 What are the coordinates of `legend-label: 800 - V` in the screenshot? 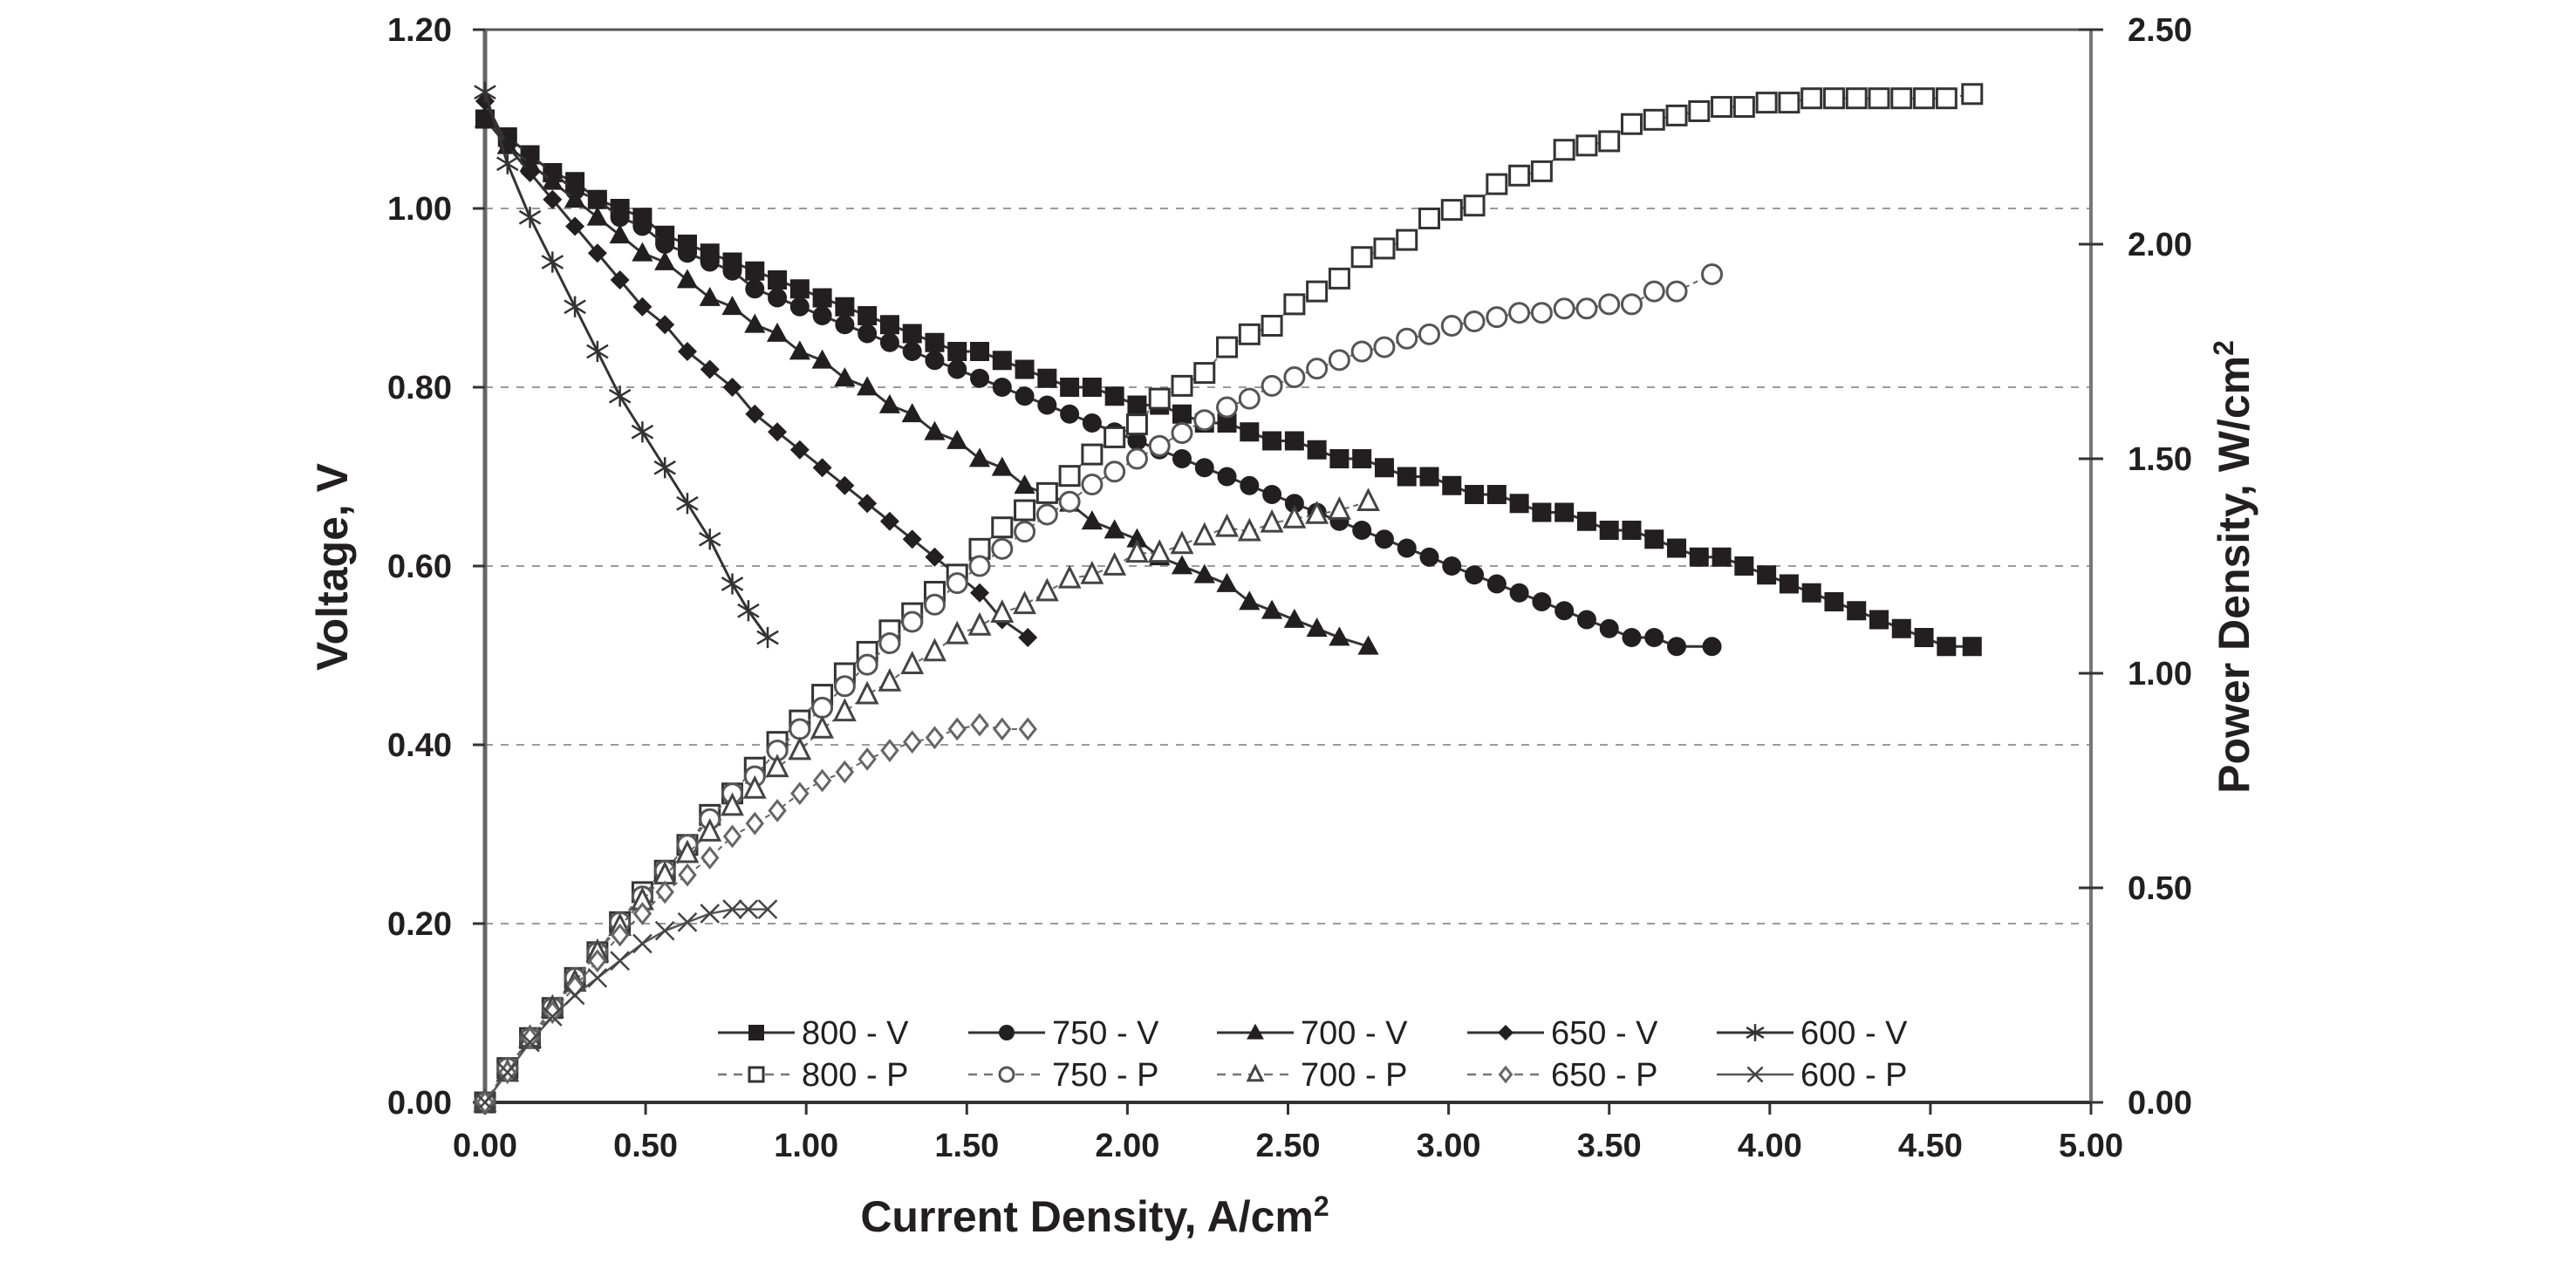 It's located at (855, 1033).